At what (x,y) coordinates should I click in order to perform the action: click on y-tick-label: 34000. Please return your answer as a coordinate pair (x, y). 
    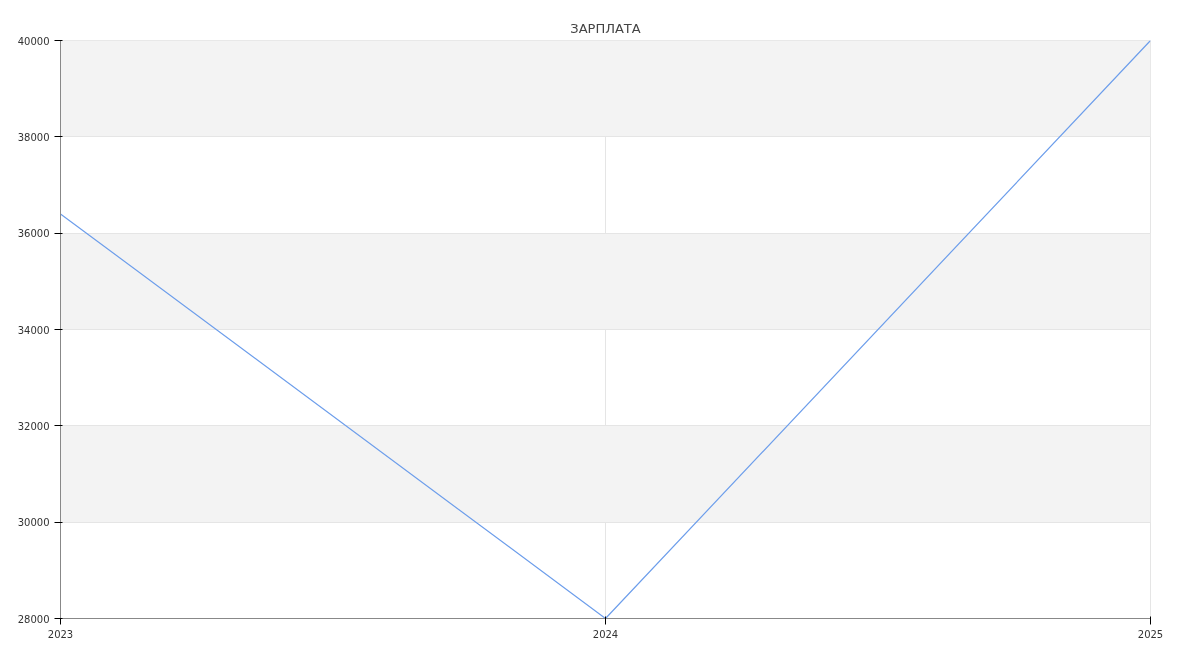
    Looking at the image, I should click on (33, 330).